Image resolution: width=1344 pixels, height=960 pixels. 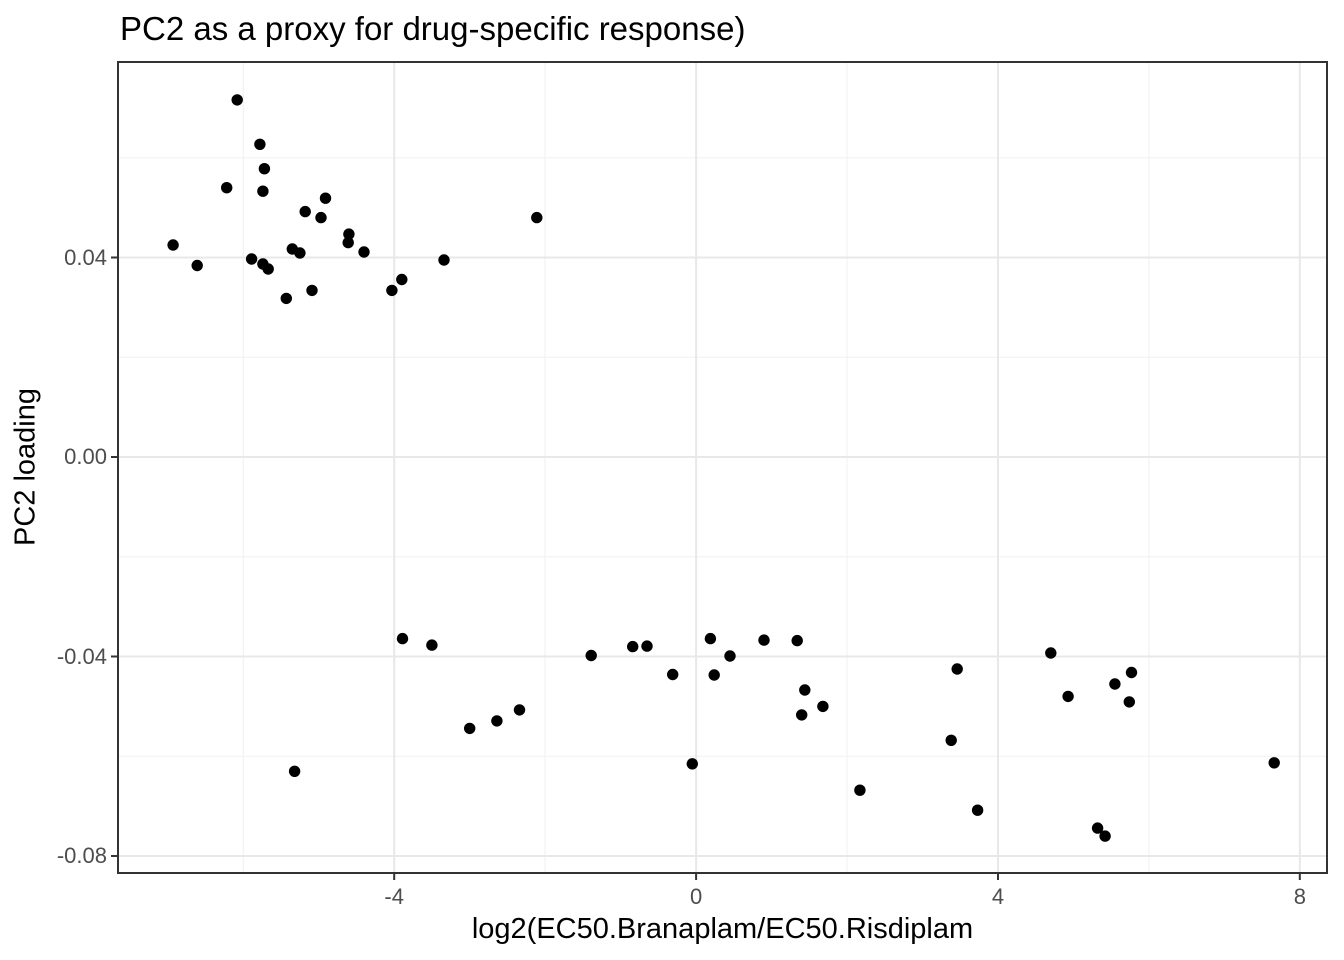 I want to click on x-tick-label: -4, so click(x=394, y=896).